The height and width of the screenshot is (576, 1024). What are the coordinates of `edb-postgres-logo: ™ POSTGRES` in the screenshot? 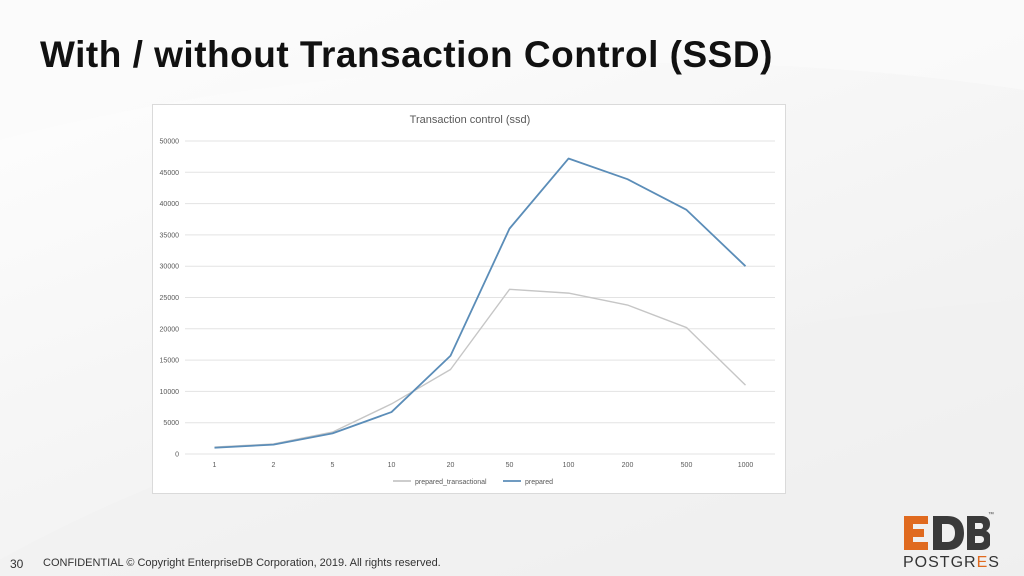 It's located at (950, 543).